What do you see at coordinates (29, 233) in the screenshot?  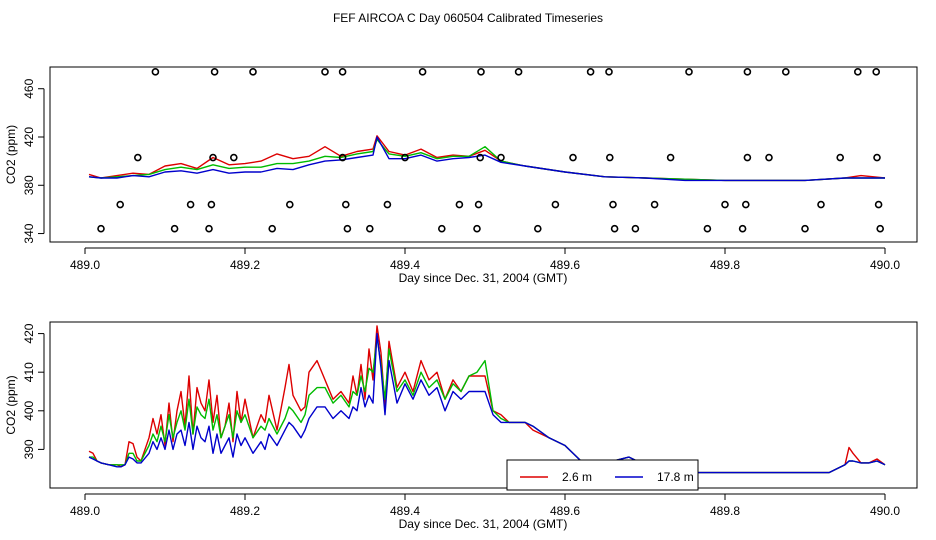 I see `y-tick-label: 340` at bounding box center [29, 233].